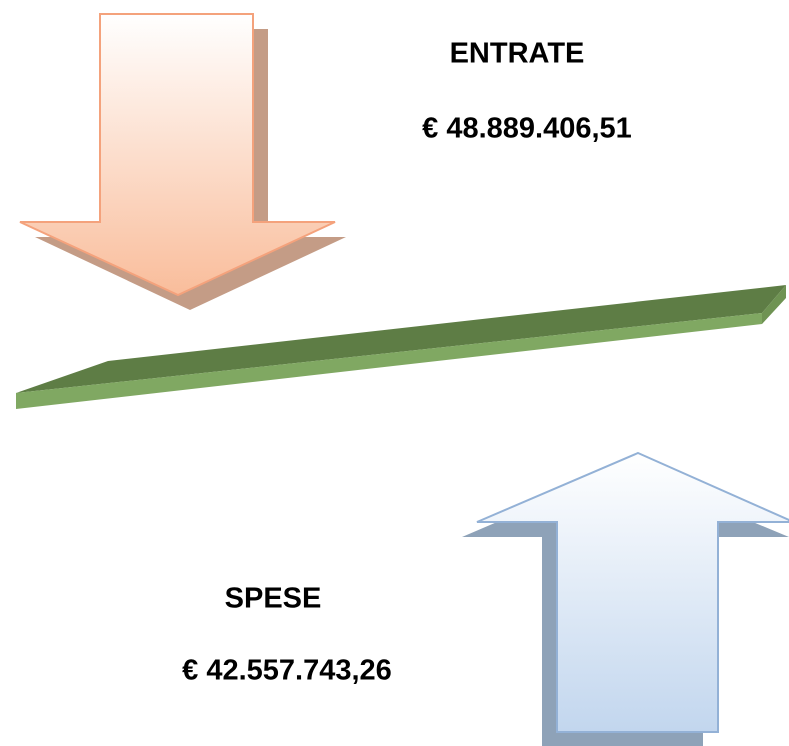 This screenshot has width=789, height=746. What do you see at coordinates (774, 304) in the screenshot?
I see `beam-end` at bounding box center [774, 304].